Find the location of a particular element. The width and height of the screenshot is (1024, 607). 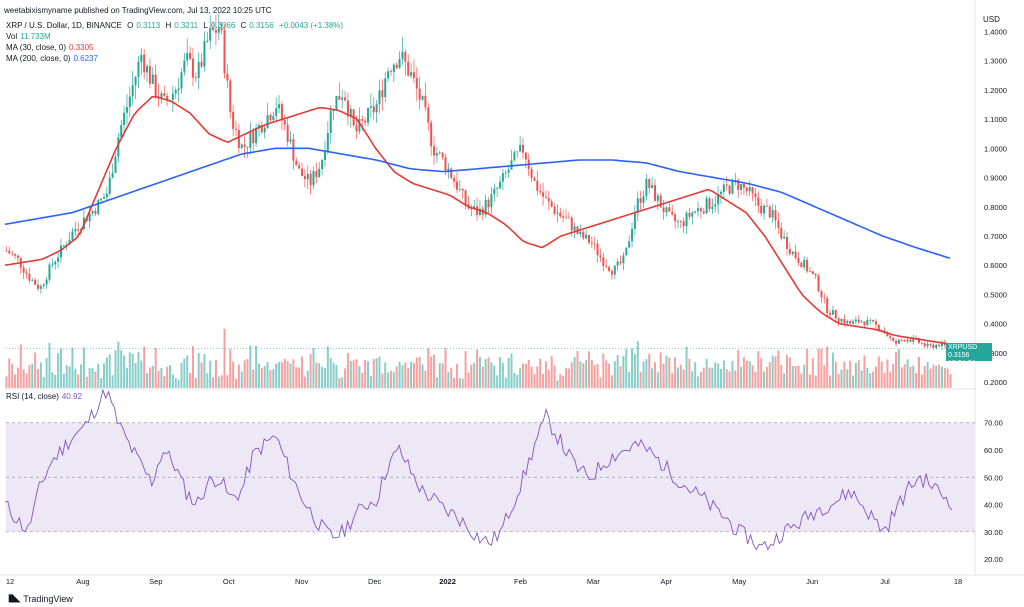

time-tick-label: 12 is located at coordinates (10, 581).